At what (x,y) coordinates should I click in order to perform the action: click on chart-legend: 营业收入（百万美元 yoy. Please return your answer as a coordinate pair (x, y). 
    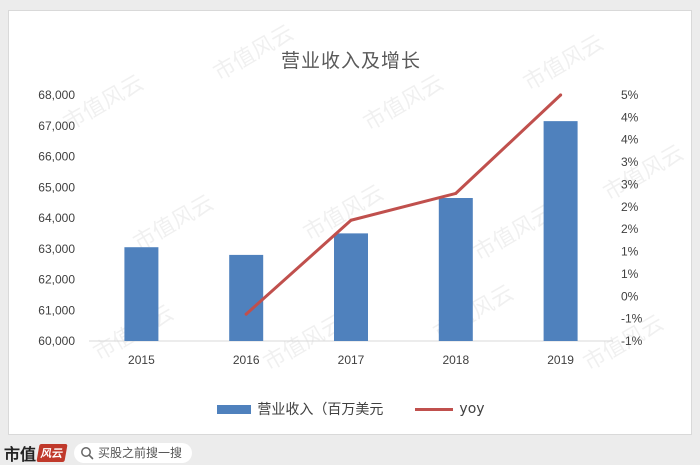
    Looking at the image, I should click on (351, 409).